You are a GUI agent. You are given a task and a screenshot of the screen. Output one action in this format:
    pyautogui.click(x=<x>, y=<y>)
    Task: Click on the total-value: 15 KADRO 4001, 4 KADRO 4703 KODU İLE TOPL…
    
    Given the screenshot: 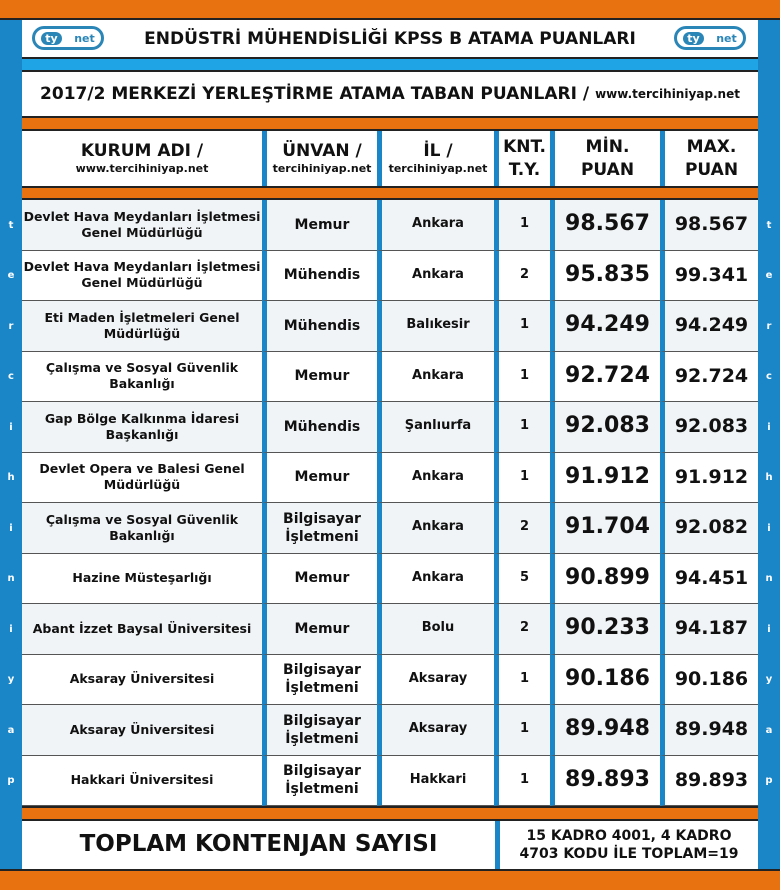 What is the action you would take?
    pyautogui.click(x=626, y=845)
    